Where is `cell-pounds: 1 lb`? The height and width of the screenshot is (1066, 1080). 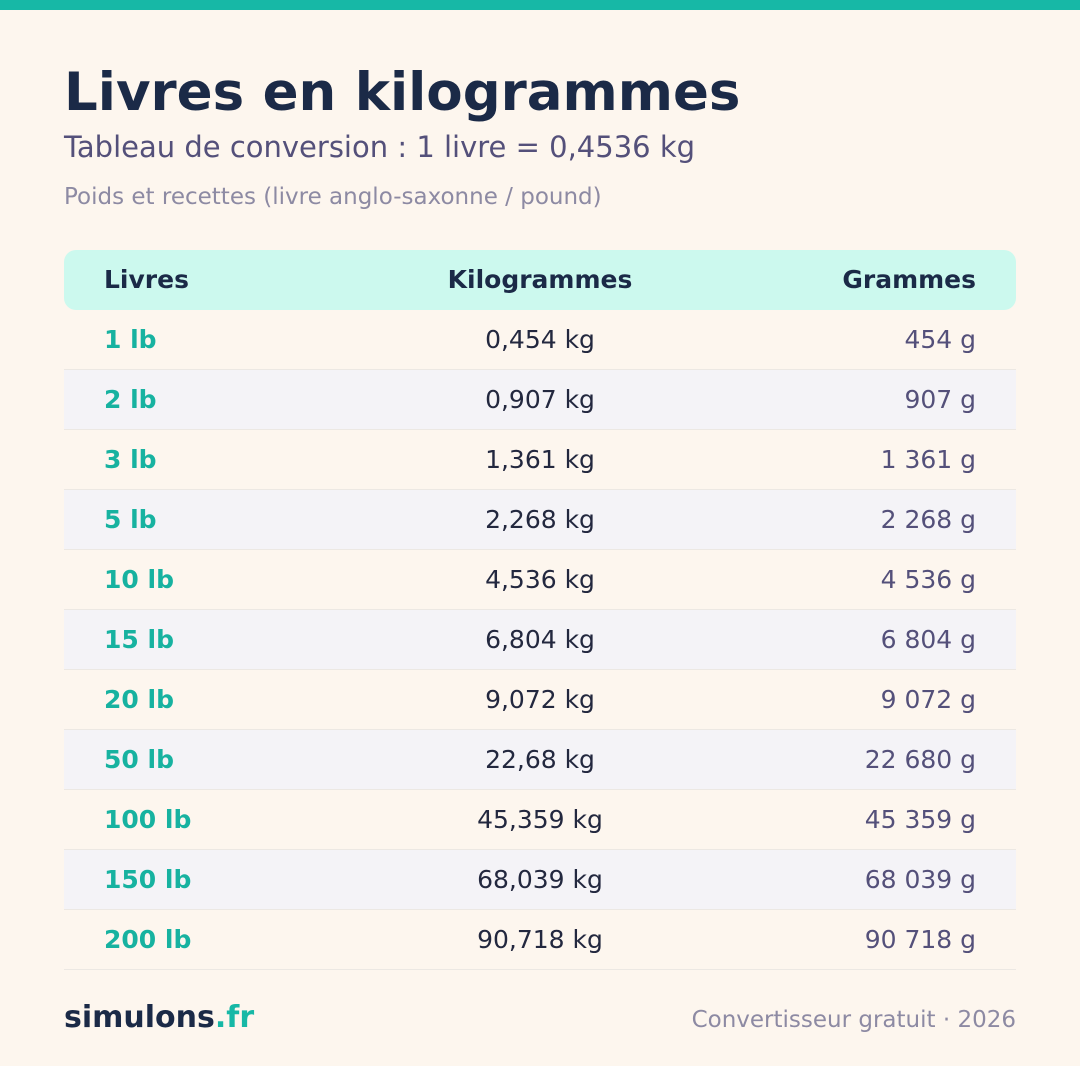 cell-pounds: 1 lb is located at coordinates (130, 339).